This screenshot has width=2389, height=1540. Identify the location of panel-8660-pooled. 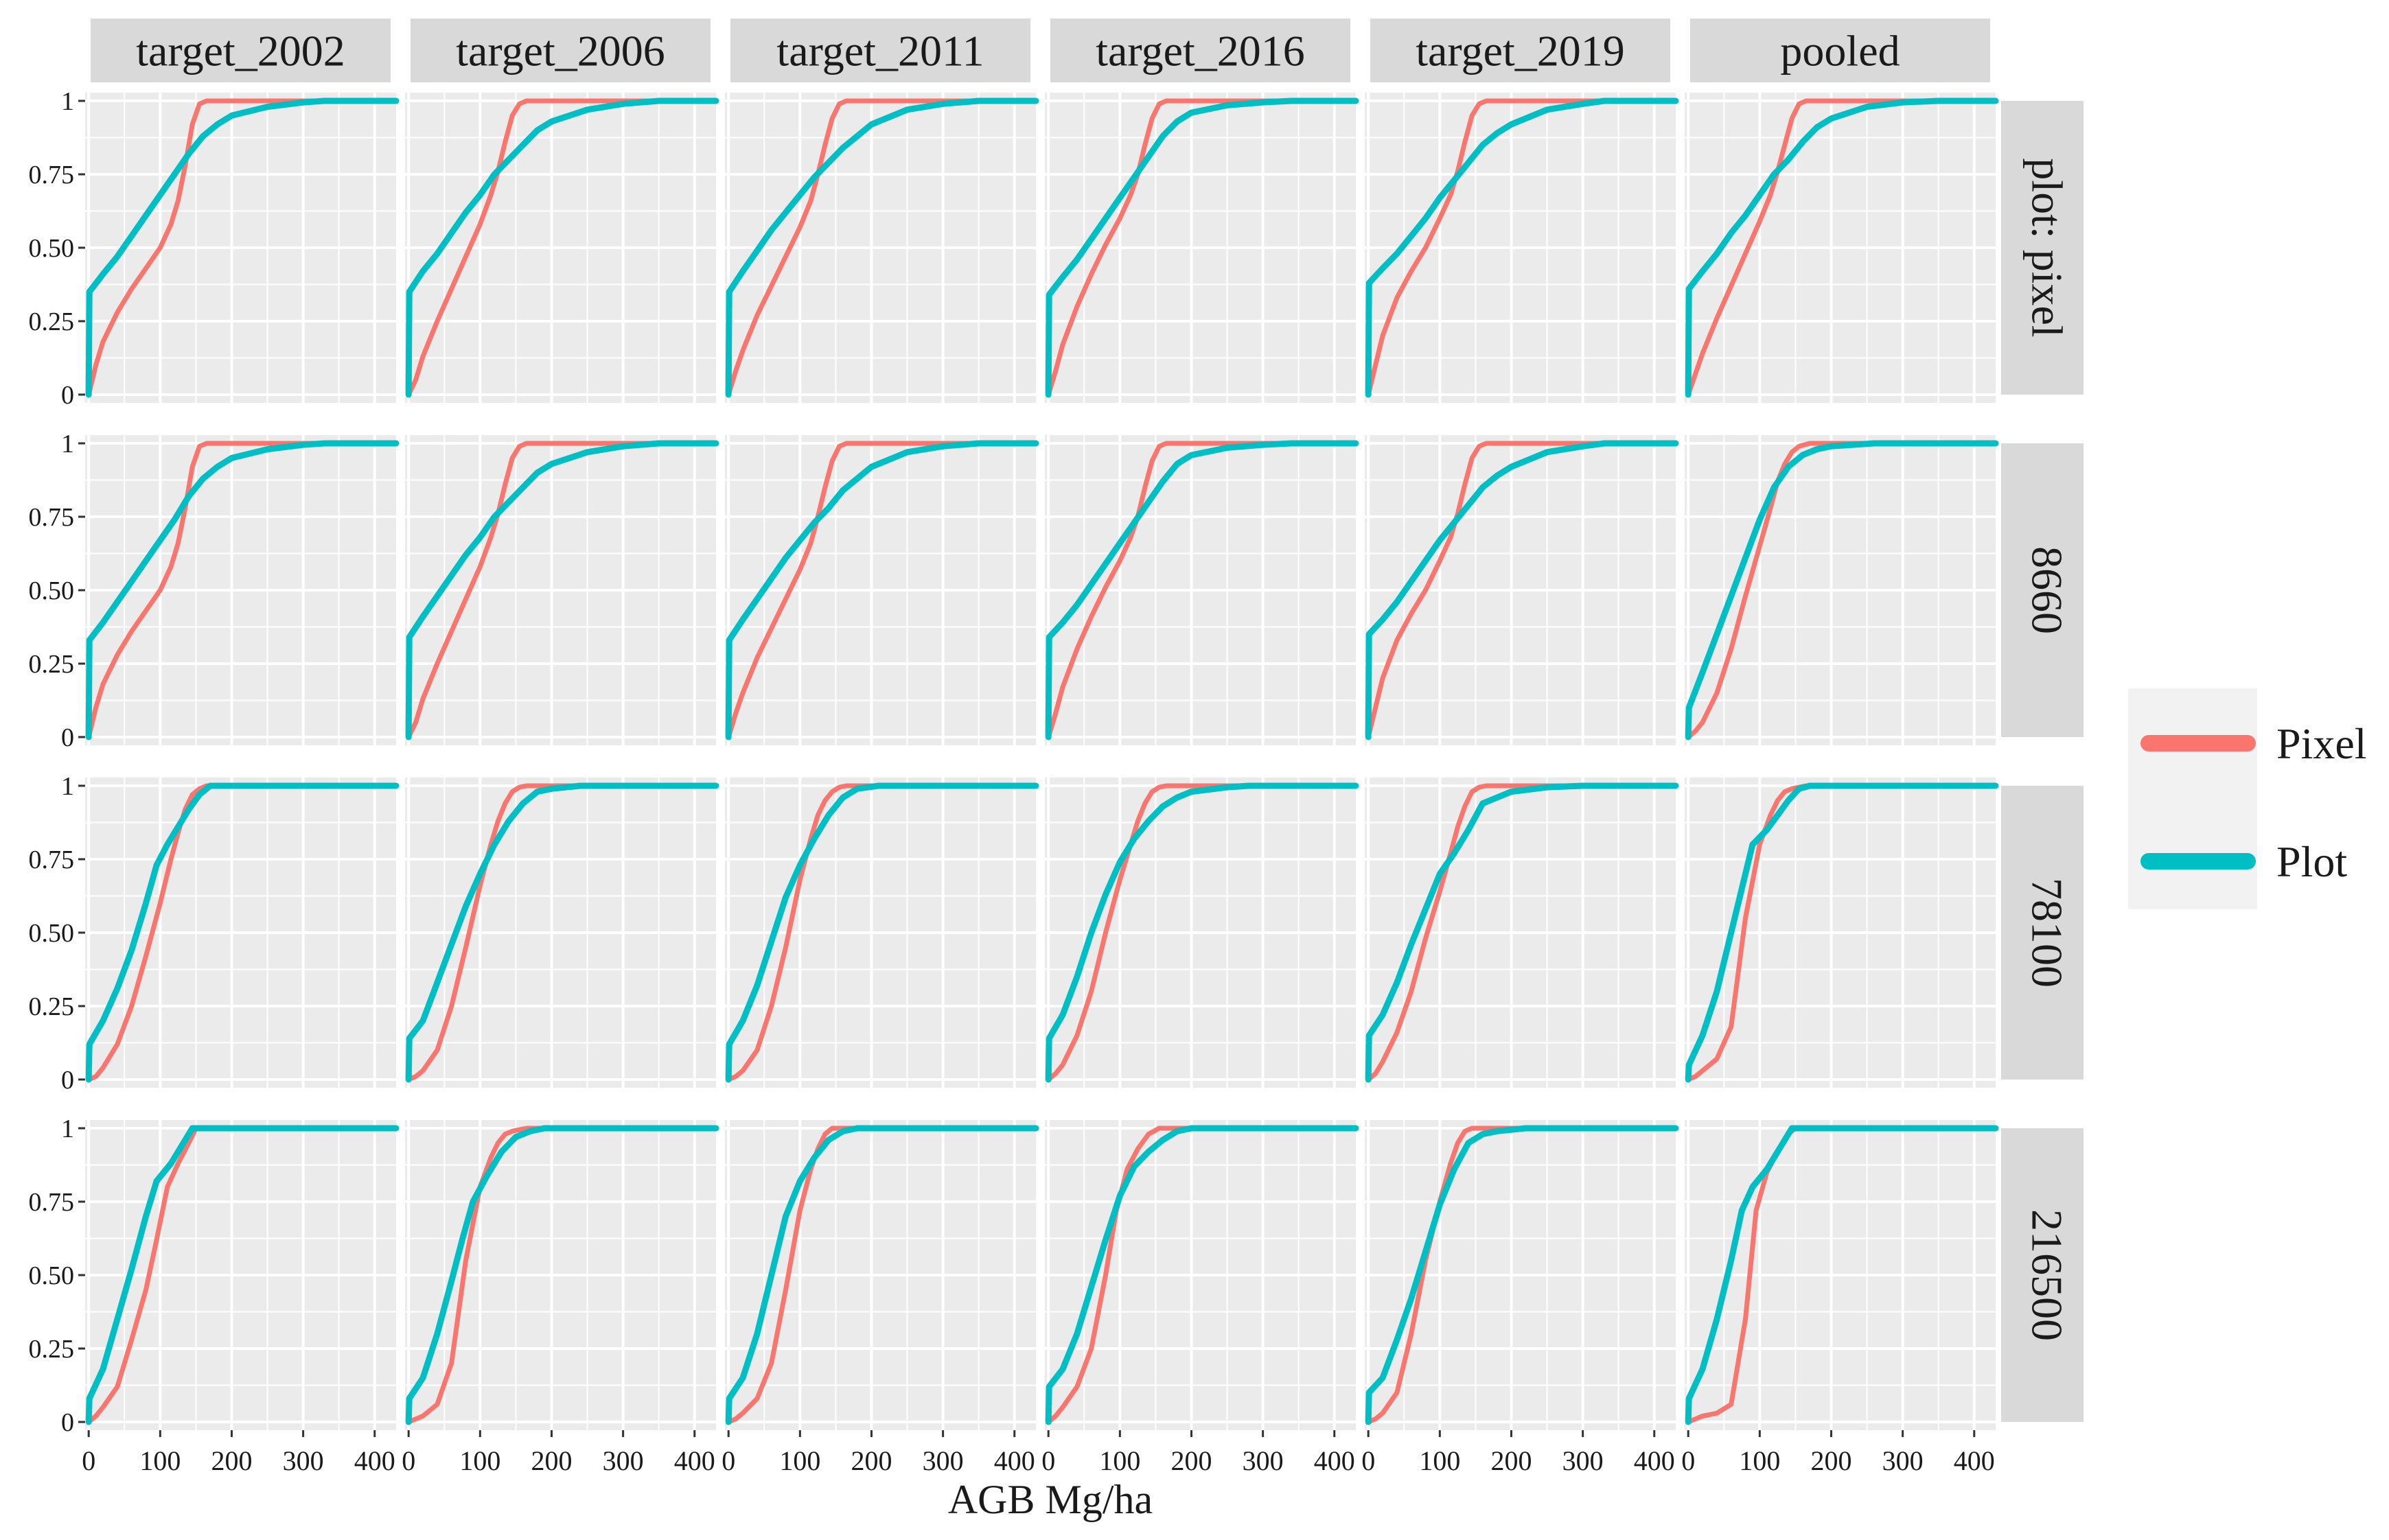
(1842, 590).